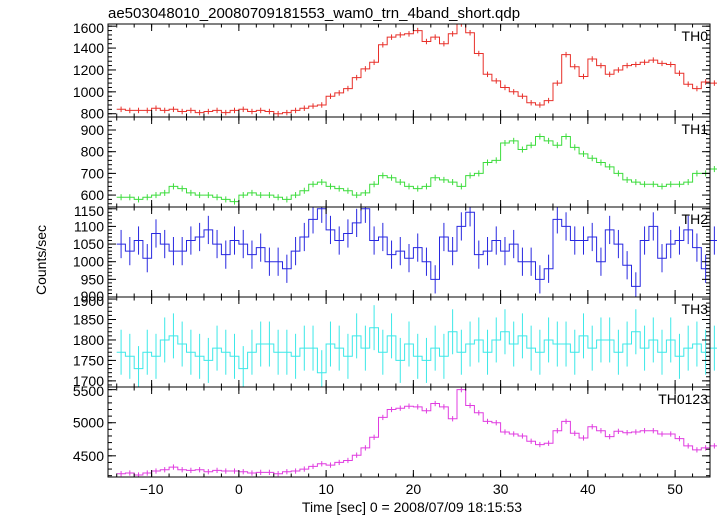  What do you see at coordinates (88, 360) in the screenshot?
I see `y-tick-label: 1750` at bounding box center [88, 360].